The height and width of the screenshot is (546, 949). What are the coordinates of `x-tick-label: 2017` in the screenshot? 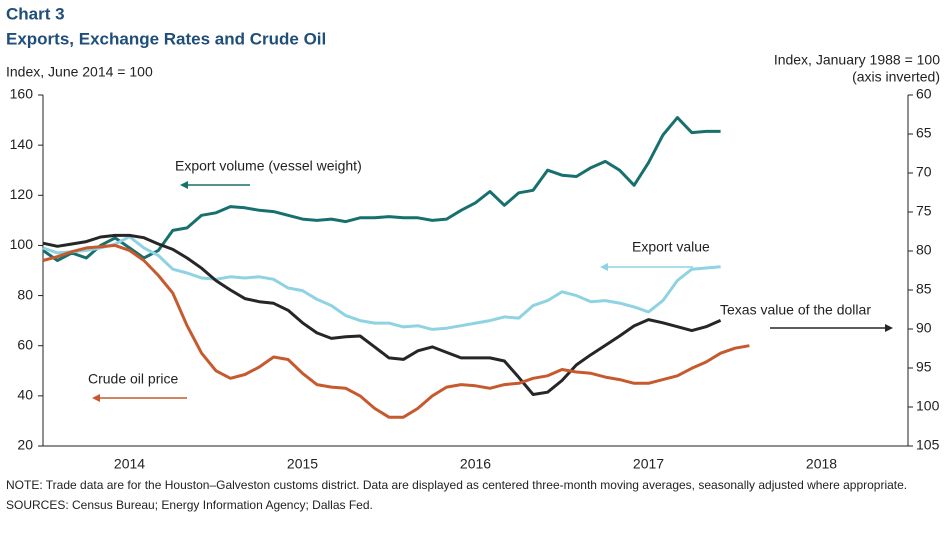 It's located at (648, 464).